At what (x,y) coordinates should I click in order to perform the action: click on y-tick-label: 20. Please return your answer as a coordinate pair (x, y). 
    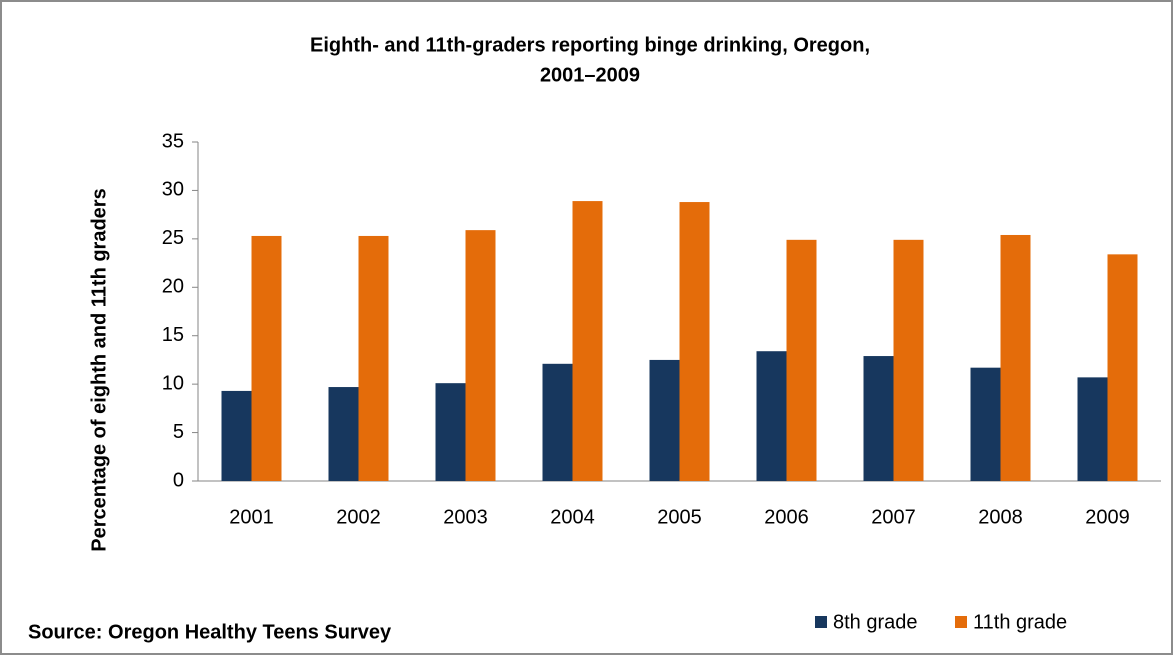
    Looking at the image, I should click on (173, 287).